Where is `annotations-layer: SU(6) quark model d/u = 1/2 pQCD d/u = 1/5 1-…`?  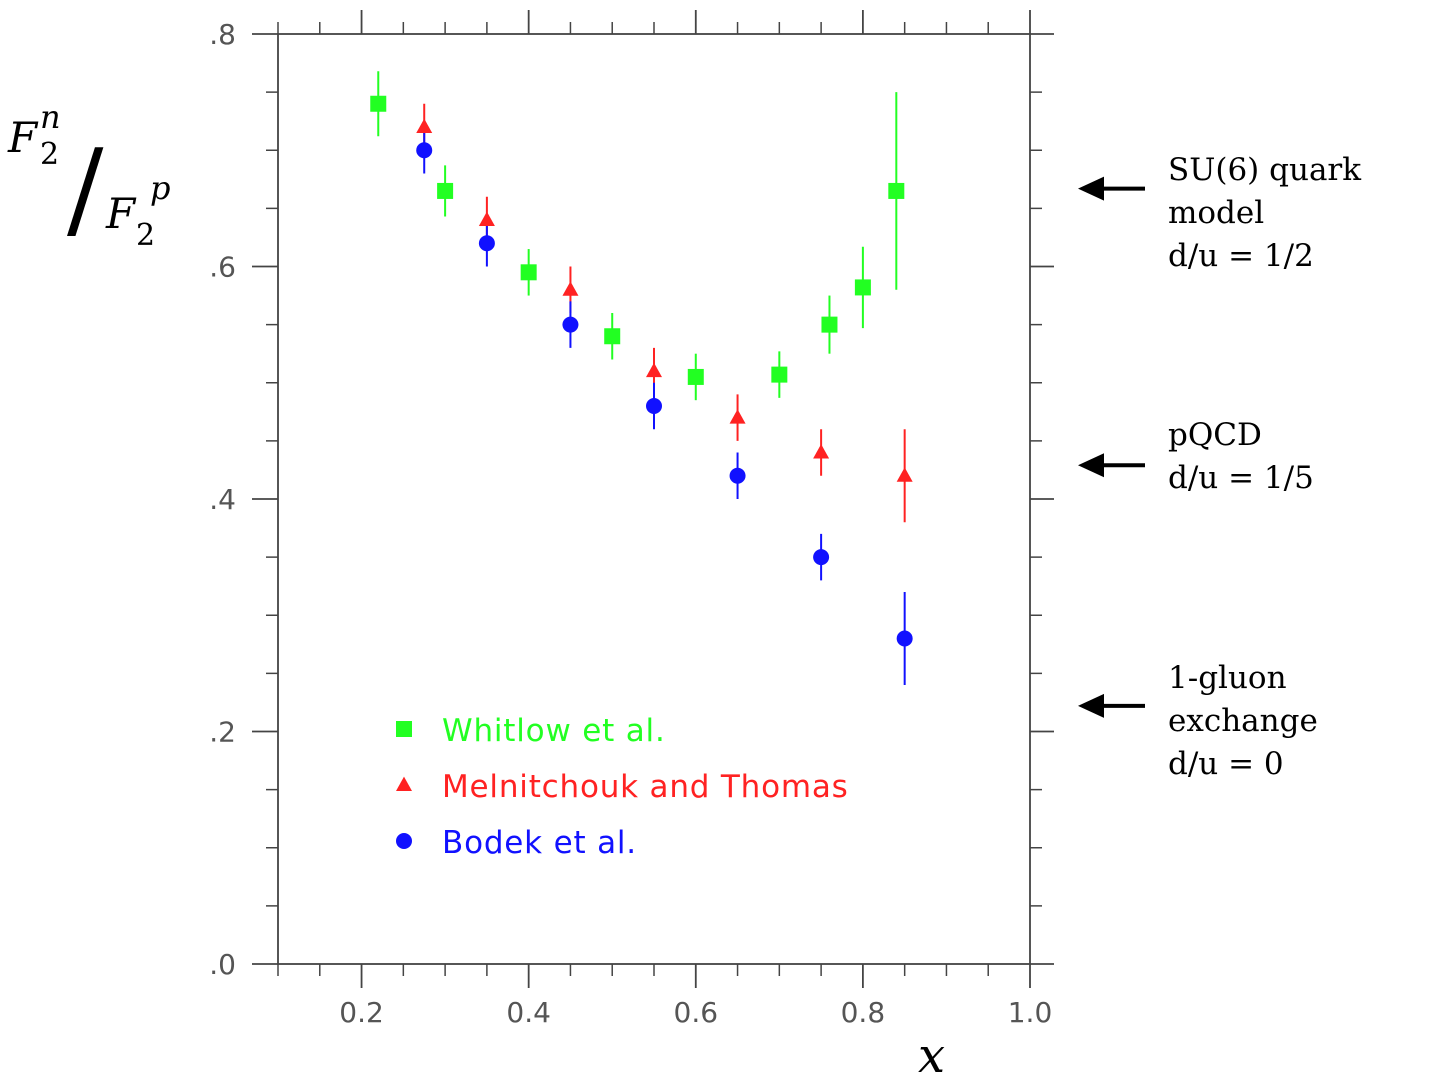
annotations-layer: SU(6) quark model d/u = 1/2 pQCD d/u = 1/5 1-… is located at coordinates (1219, 467).